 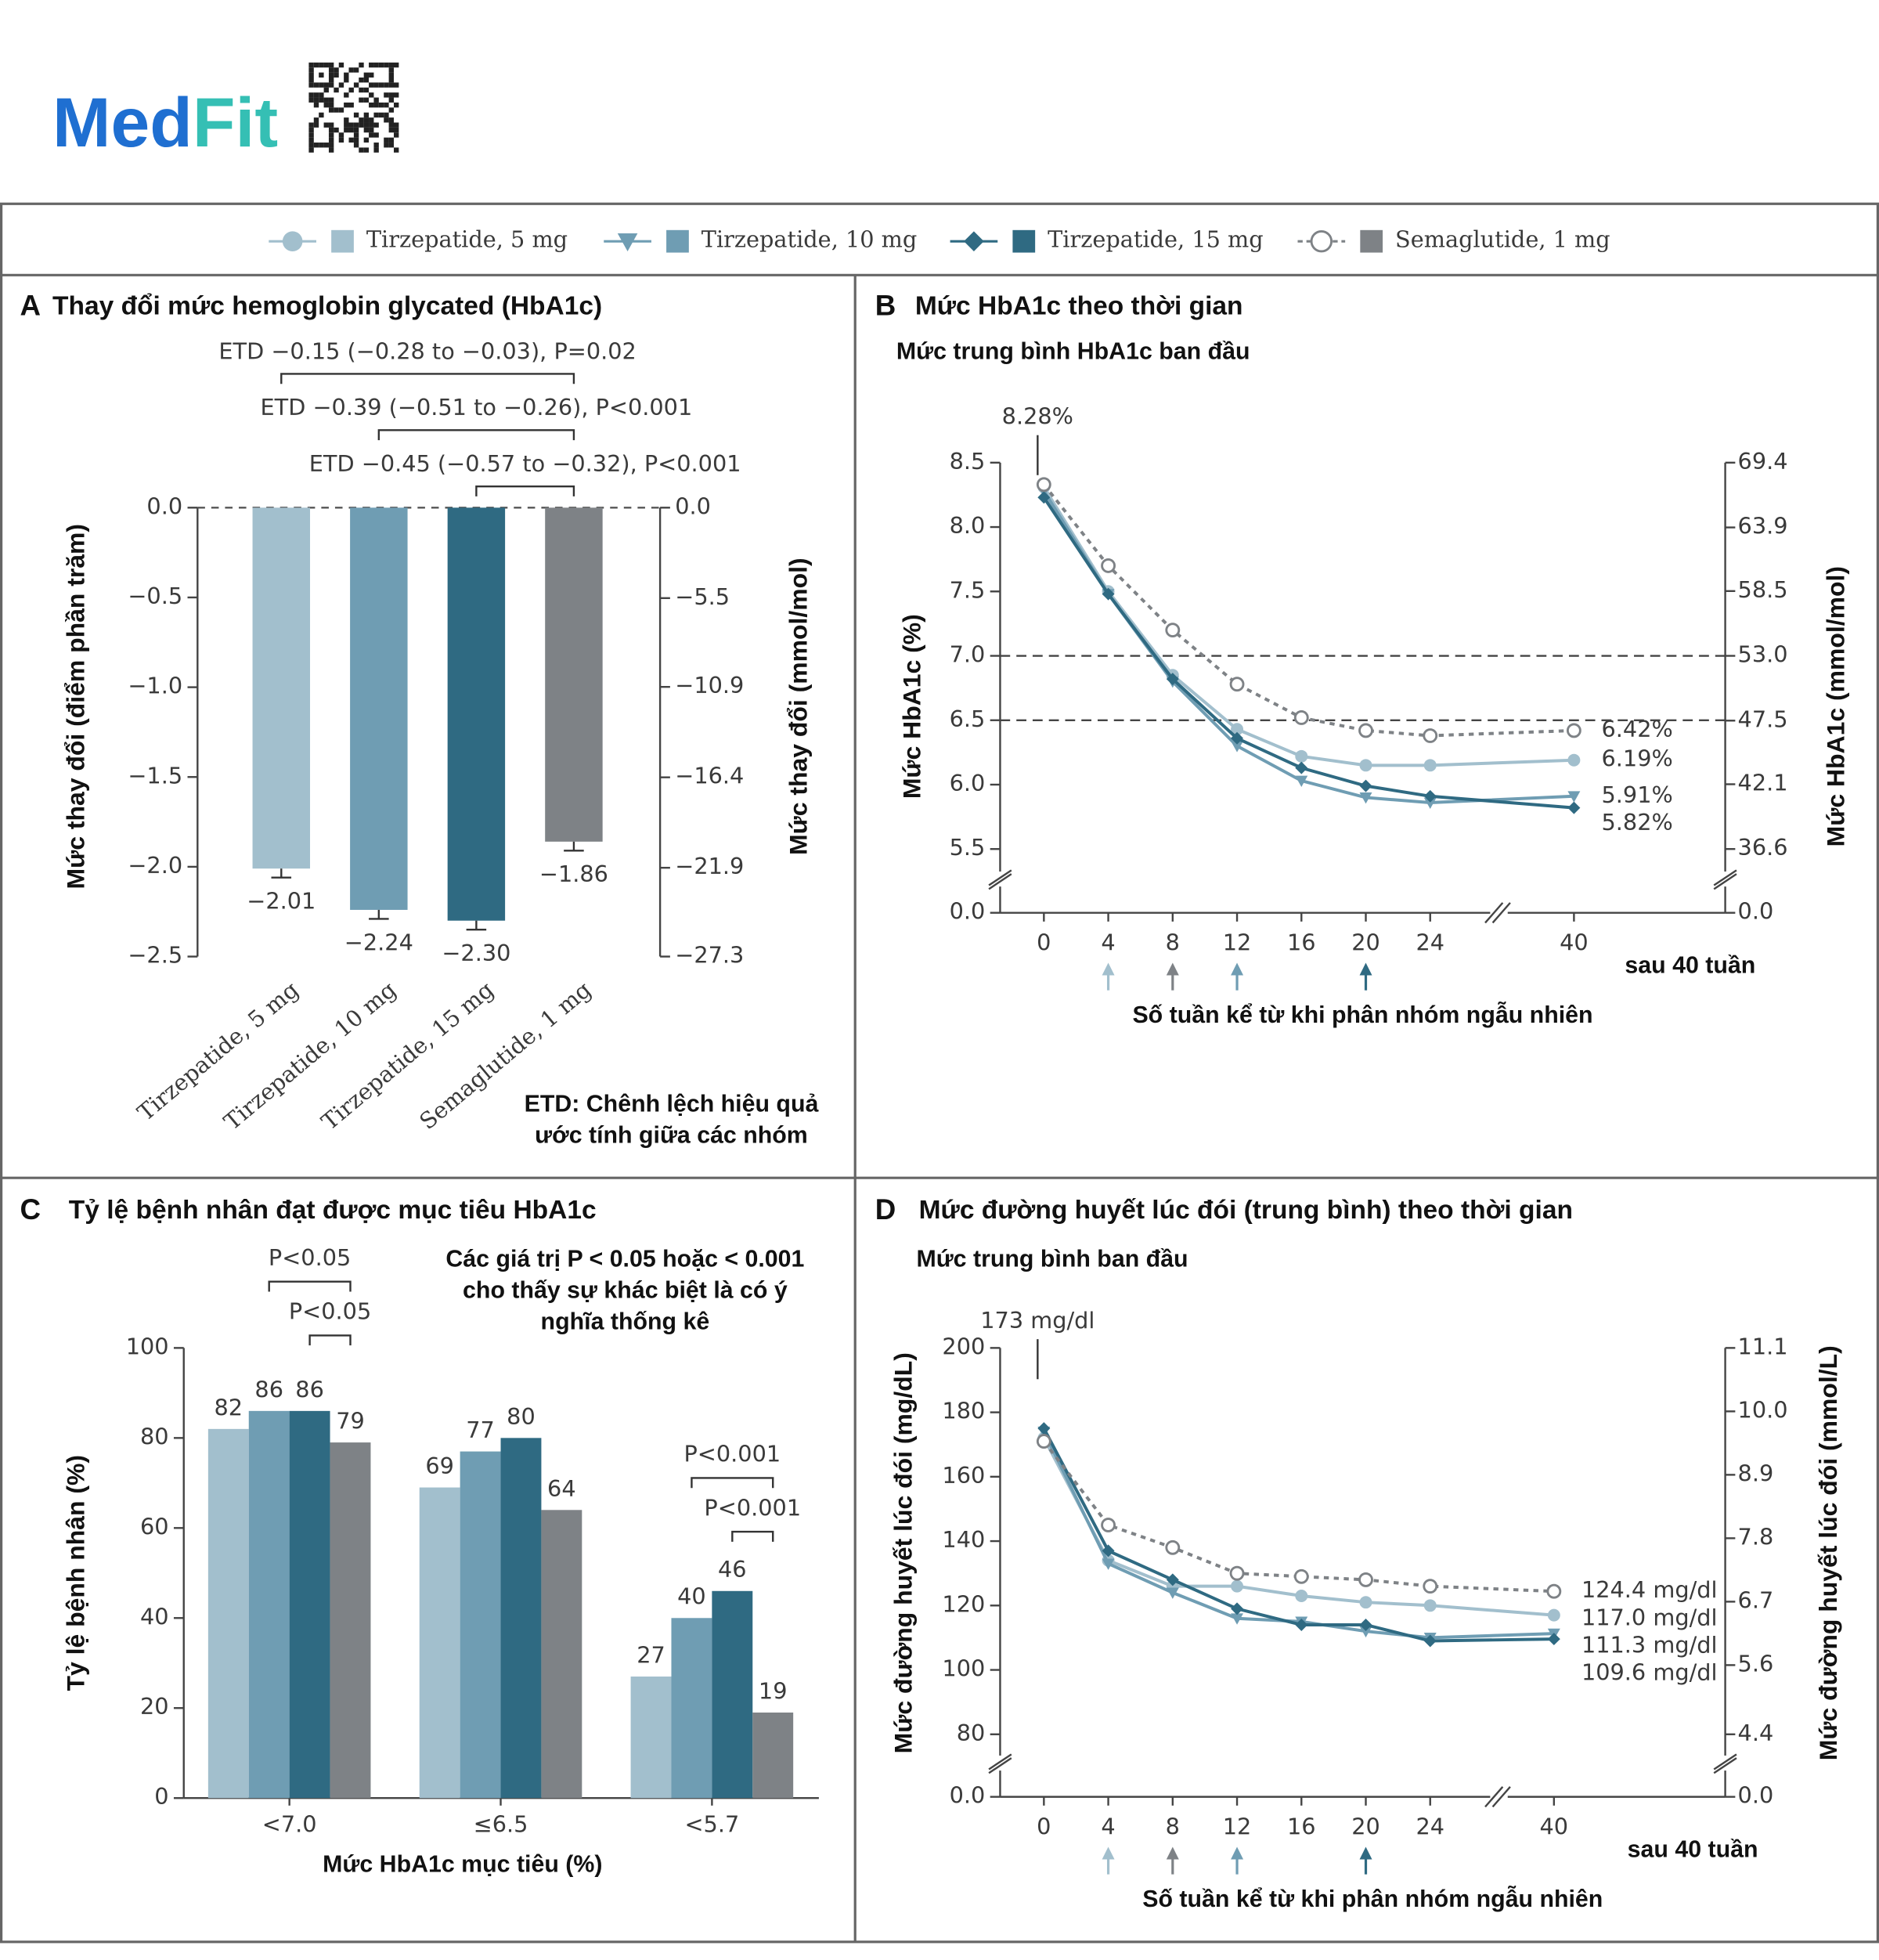 What do you see at coordinates (968, 589) in the screenshot?
I see `y-tick-label: 7.5` at bounding box center [968, 589].